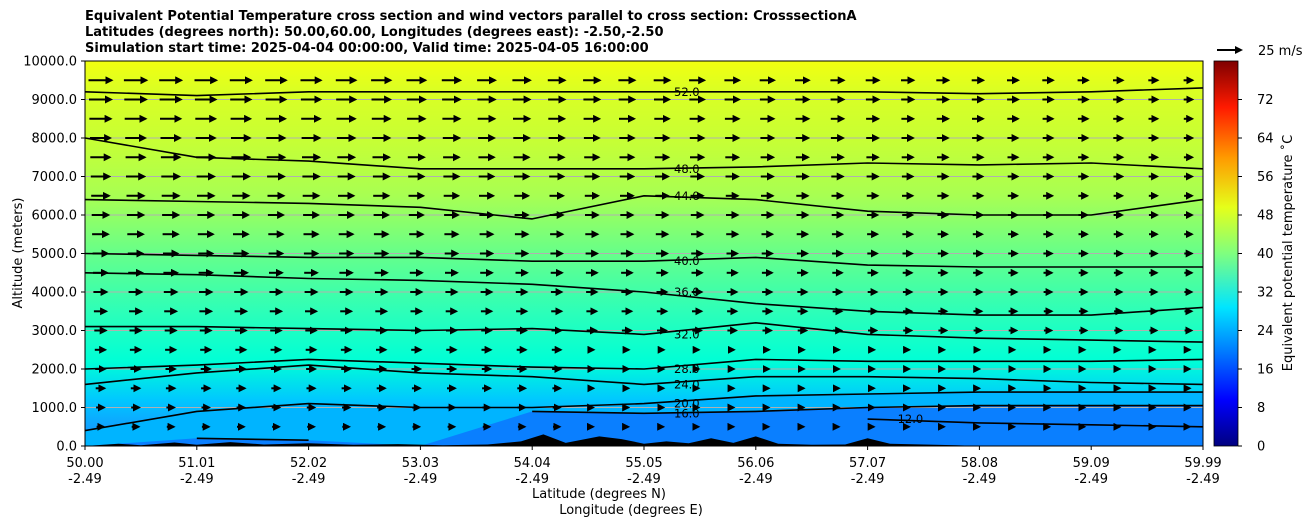  Describe the element at coordinates (1265, 293) in the screenshot. I see `colorbar-tick-label: 32` at that location.